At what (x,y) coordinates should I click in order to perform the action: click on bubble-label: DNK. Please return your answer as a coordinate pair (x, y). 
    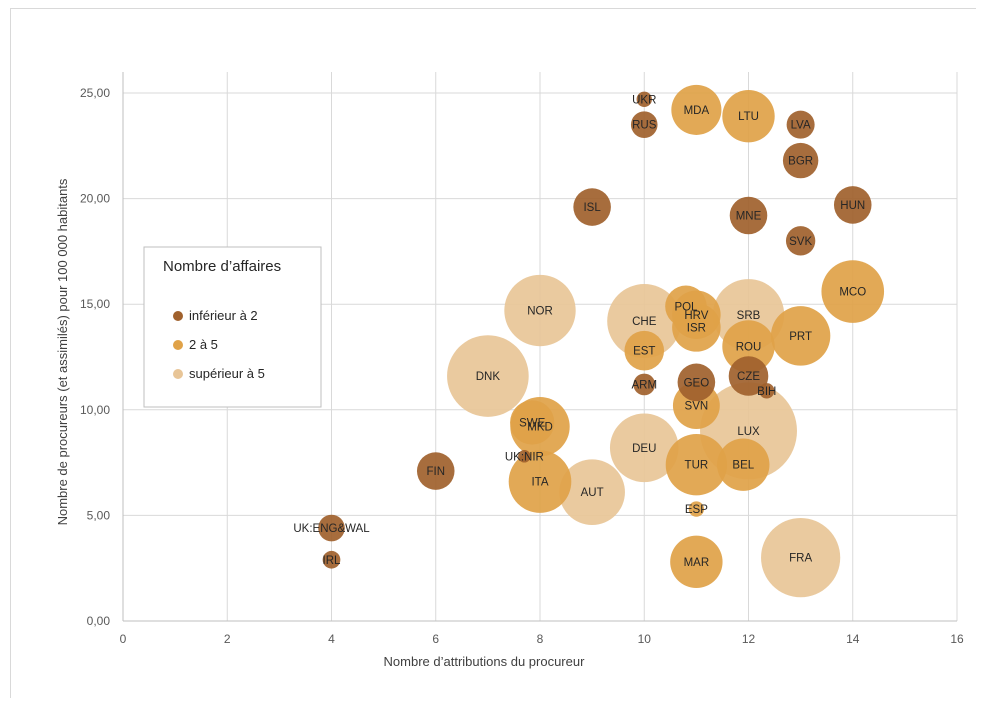
    Looking at the image, I should click on (488, 377).